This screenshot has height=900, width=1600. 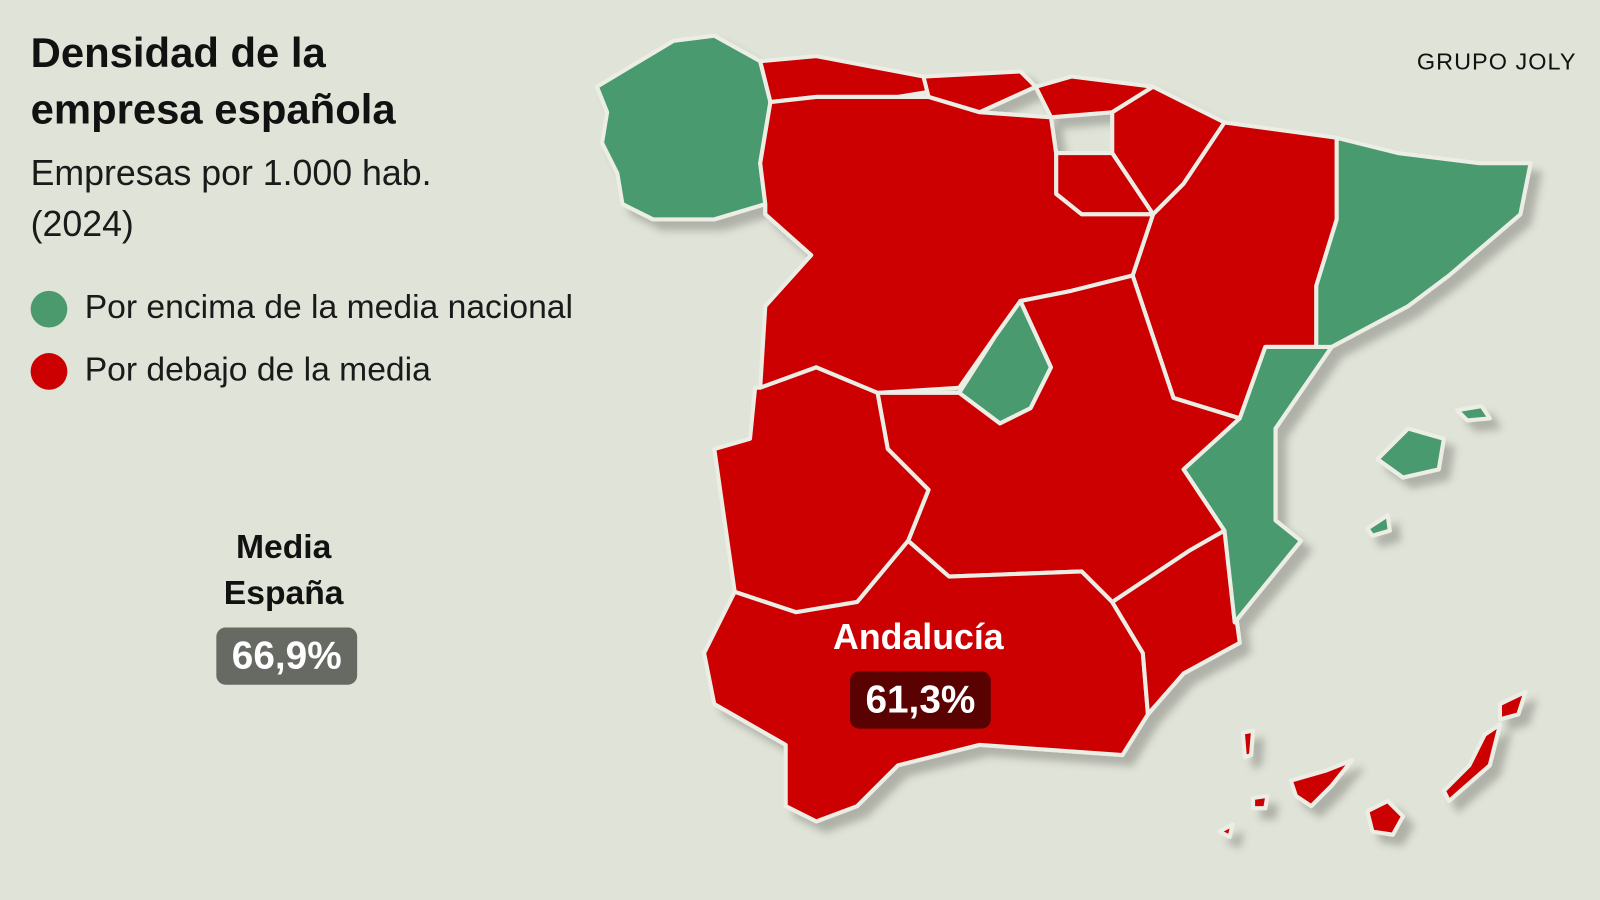 What do you see at coordinates (82, 224) in the screenshot?
I see `subtitle-line: (2024)` at bounding box center [82, 224].